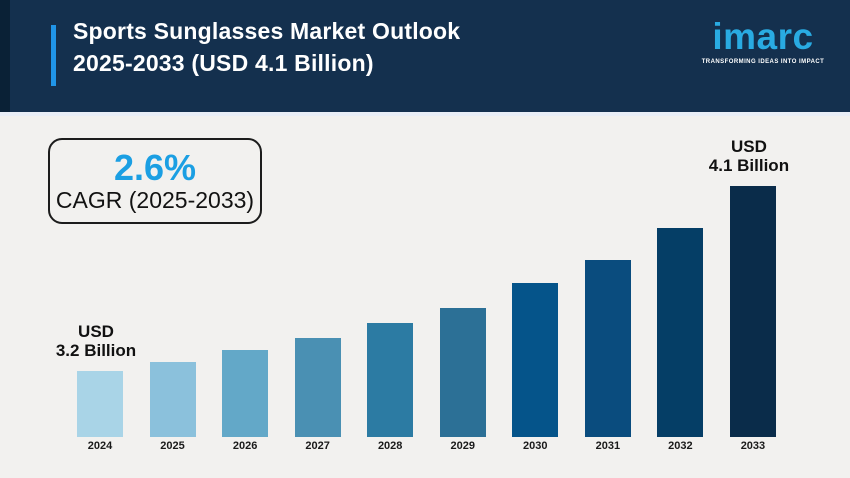 The width and height of the screenshot is (850, 478). Describe the element at coordinates (245, 393) in the screenshot. I see `bar-2026` at that location.